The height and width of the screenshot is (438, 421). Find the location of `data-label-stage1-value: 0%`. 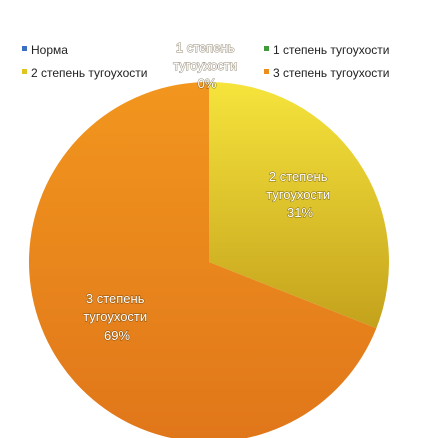

data-label-stage1-value: 0% is located at coordinates (207, 83).